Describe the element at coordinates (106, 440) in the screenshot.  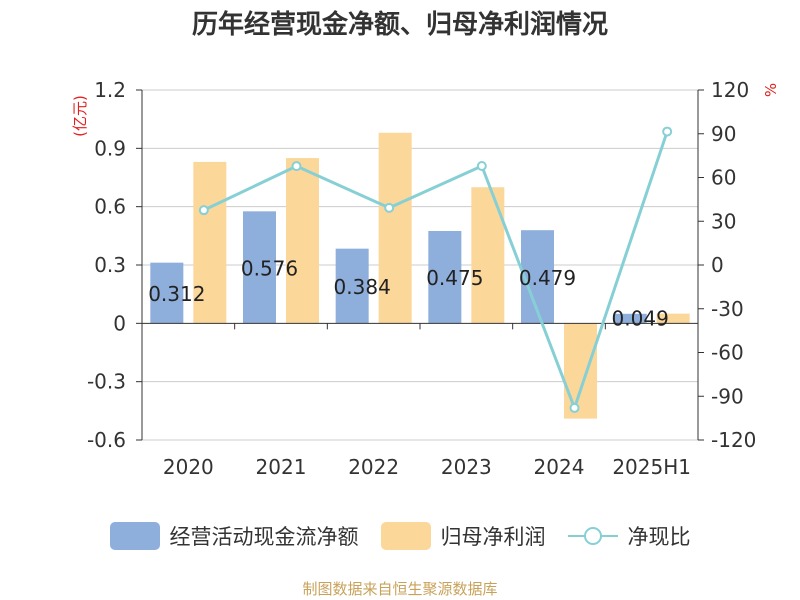
I see `left-tick-label: -0.6` at that location.